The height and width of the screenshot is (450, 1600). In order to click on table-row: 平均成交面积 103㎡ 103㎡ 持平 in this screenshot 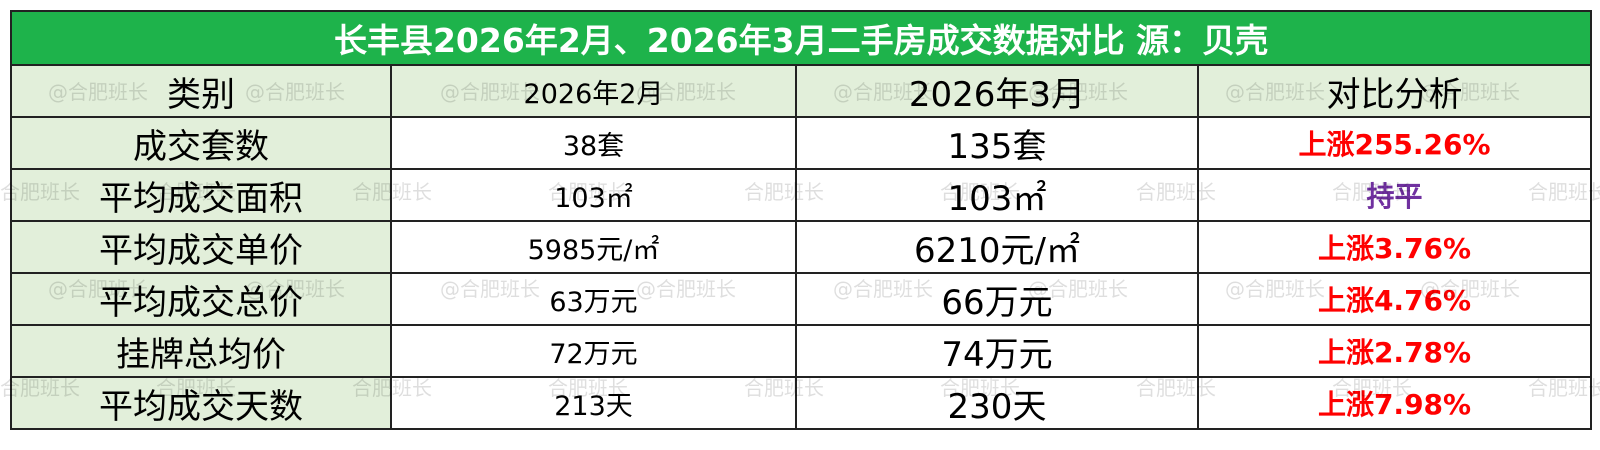, I will do `click(801, 195)`.